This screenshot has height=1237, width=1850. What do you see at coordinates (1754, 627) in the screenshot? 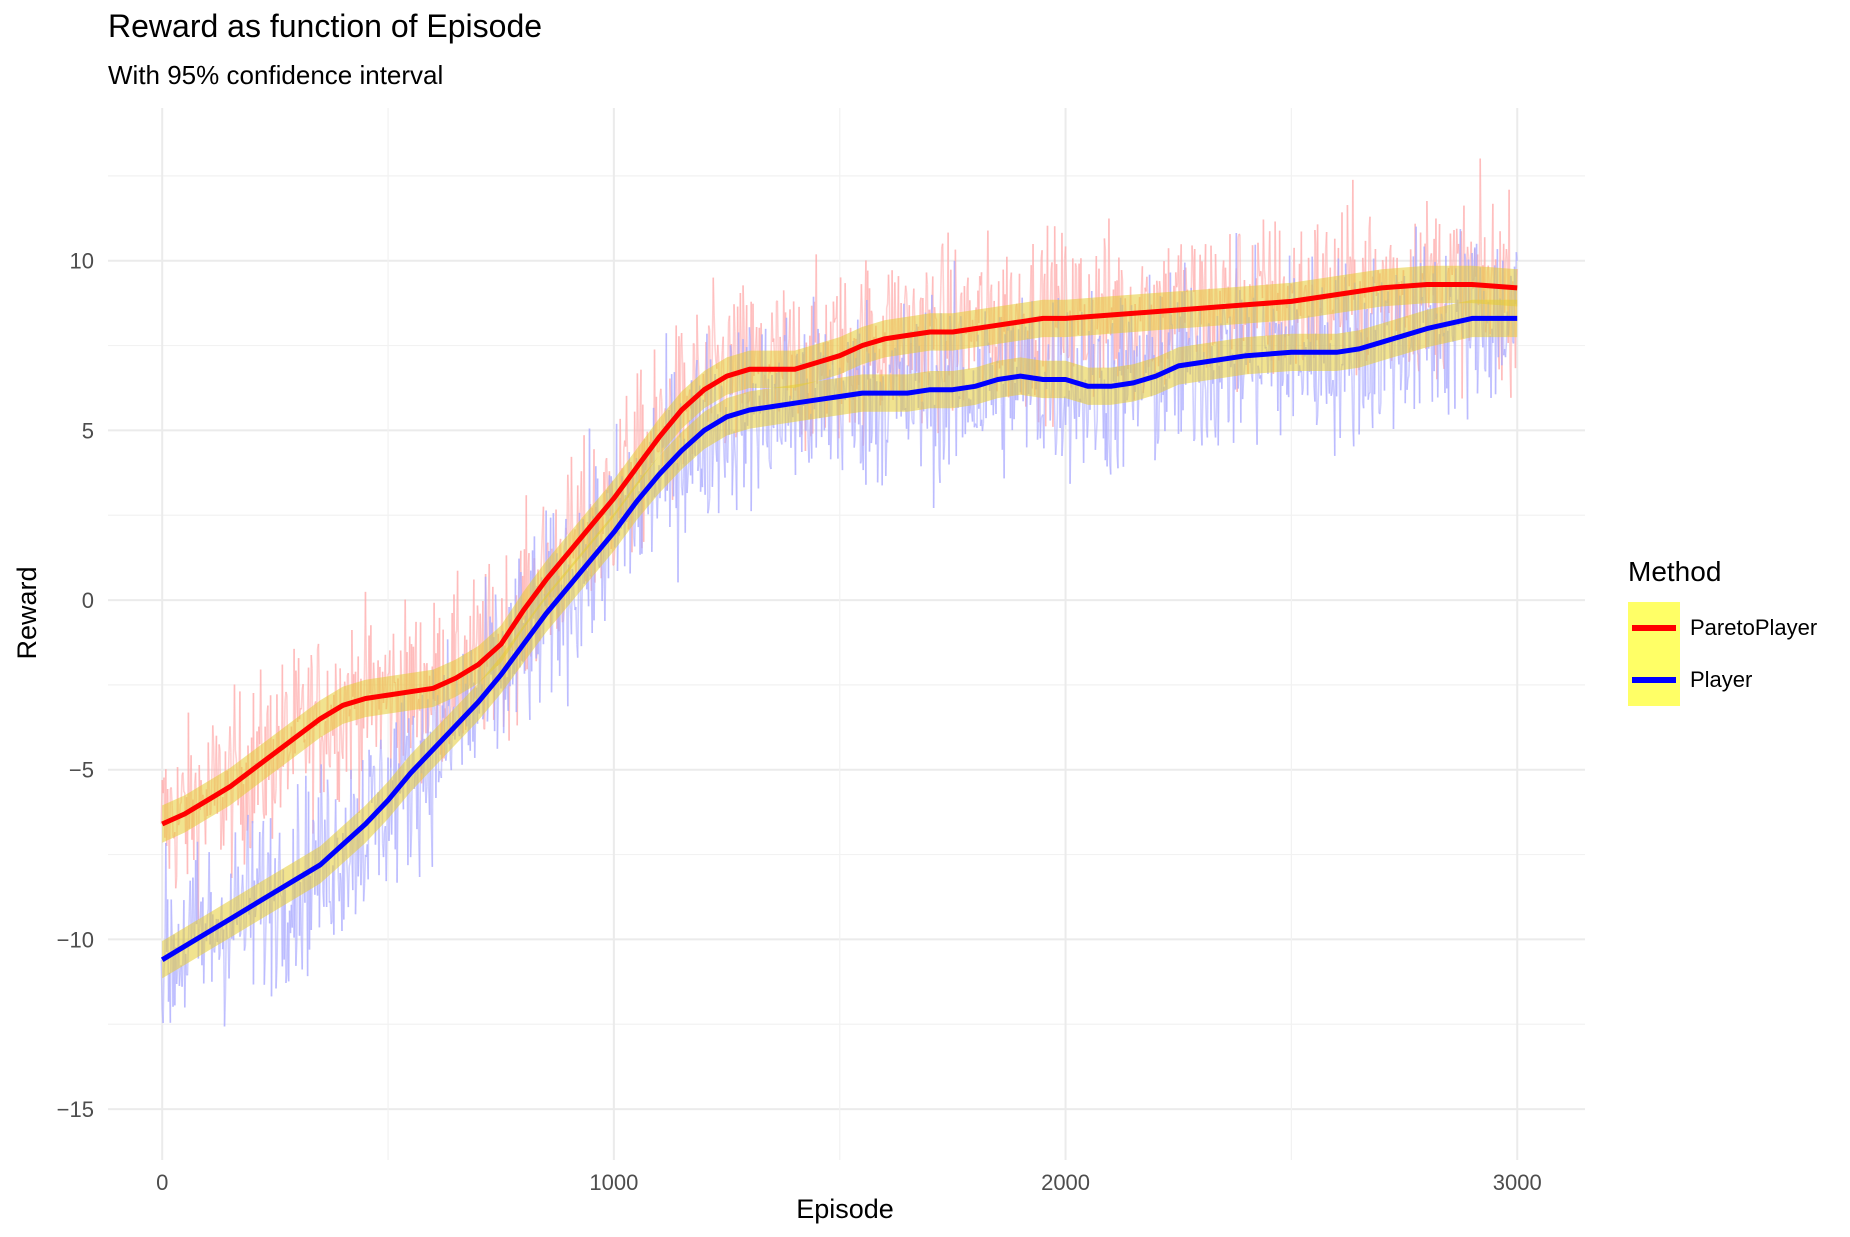
I see `legend-label-paretoplayer: ParetoPlayer` at bounding box center [1754, 627].